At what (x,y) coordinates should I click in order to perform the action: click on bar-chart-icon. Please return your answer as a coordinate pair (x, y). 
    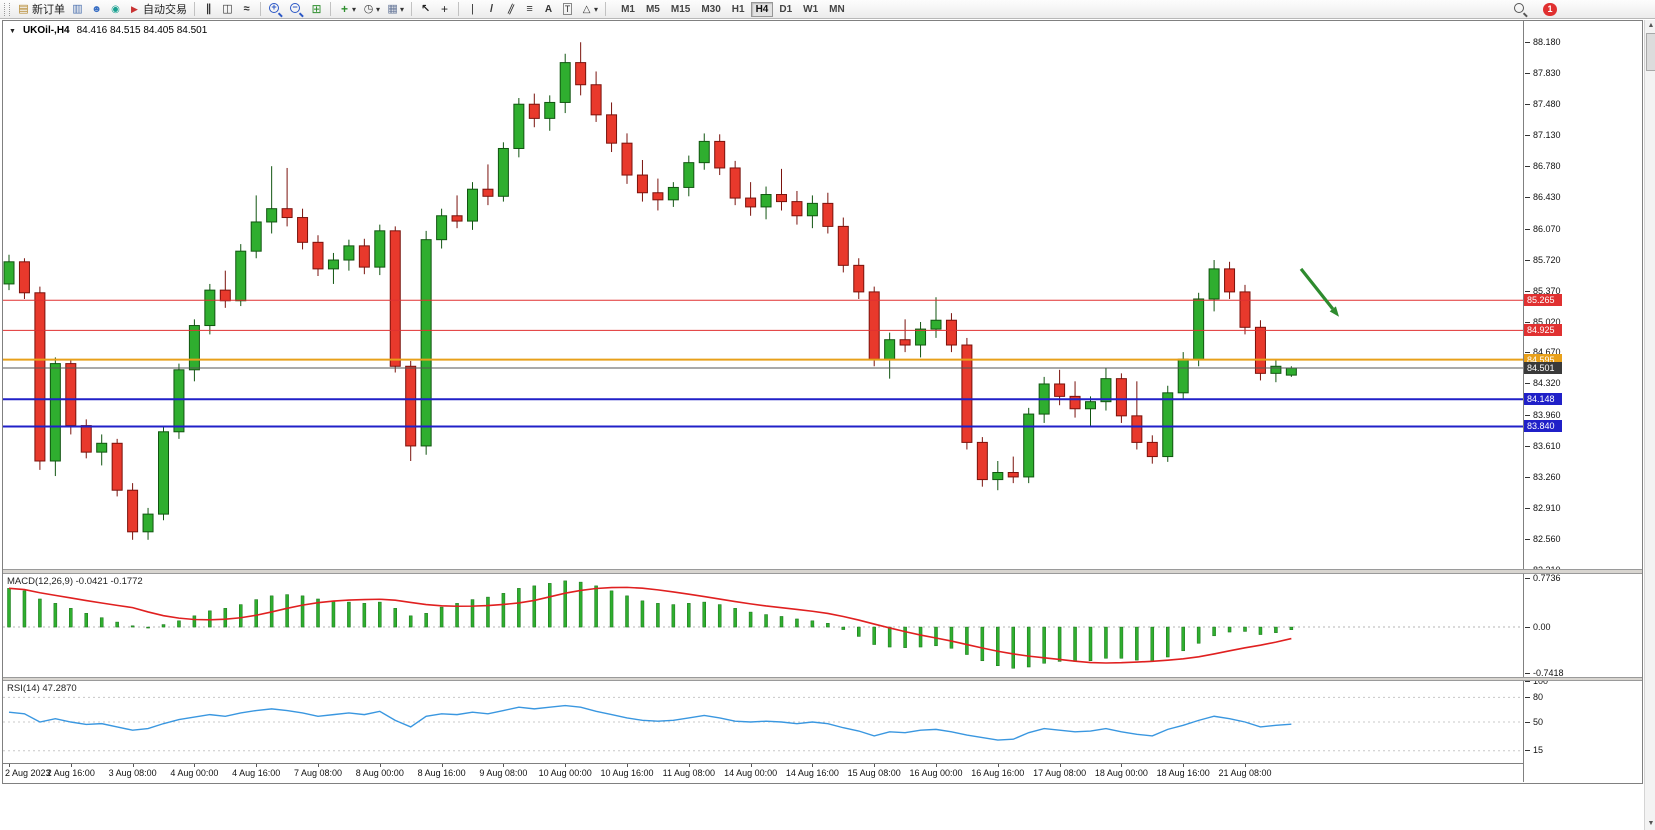
    Looking at the image, I should click on (208, 9).